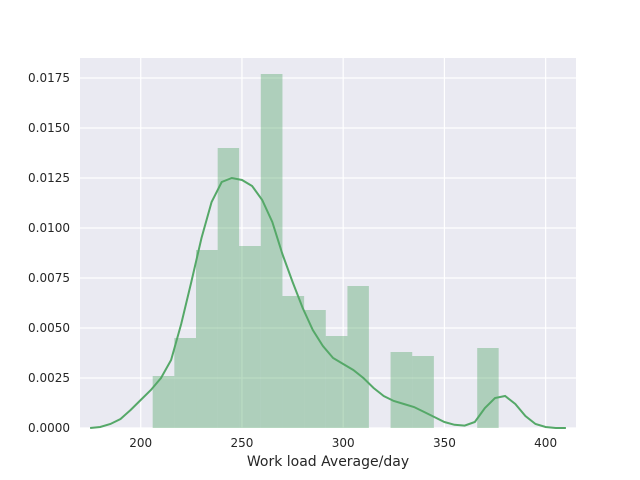  I want to click on x-axis-label: Work load Average/day, so click(328, 462).